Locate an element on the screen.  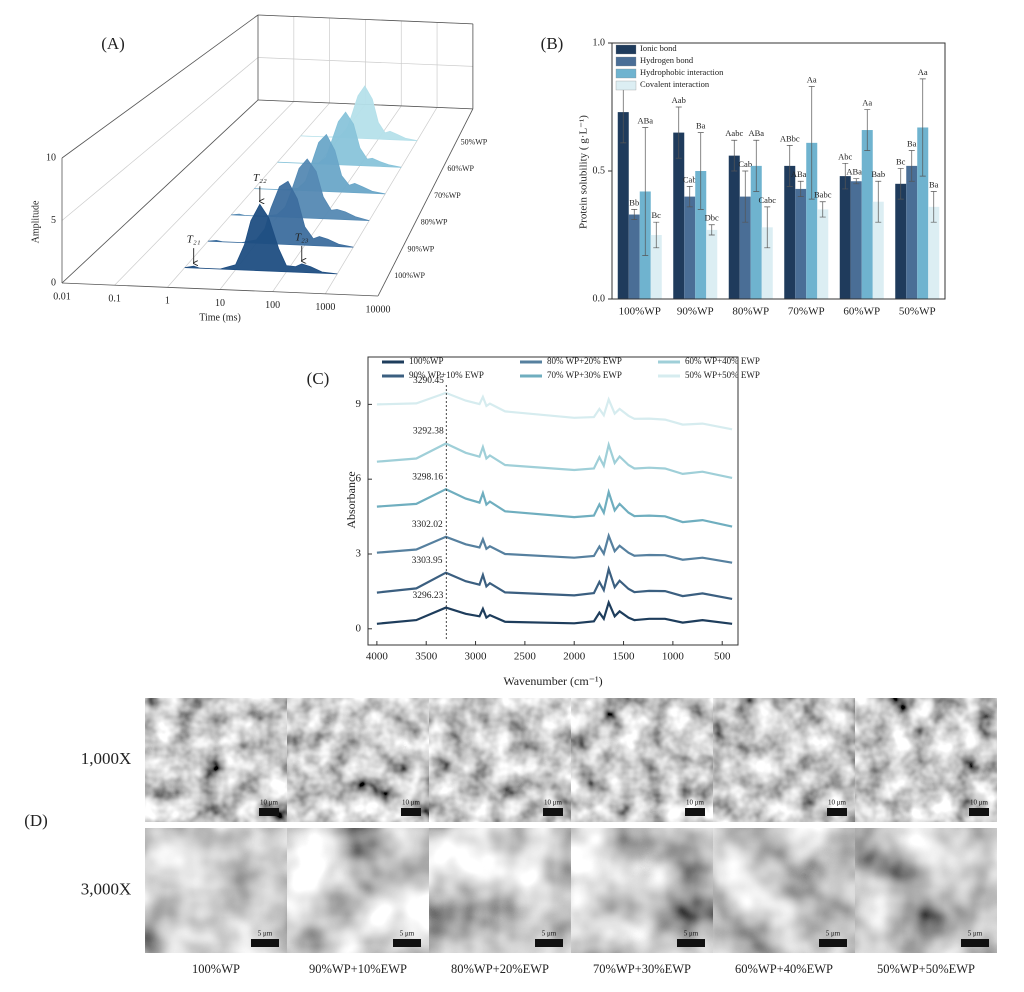
column-label: 80%WP+20%EWP is located at coordinates (500, 969).